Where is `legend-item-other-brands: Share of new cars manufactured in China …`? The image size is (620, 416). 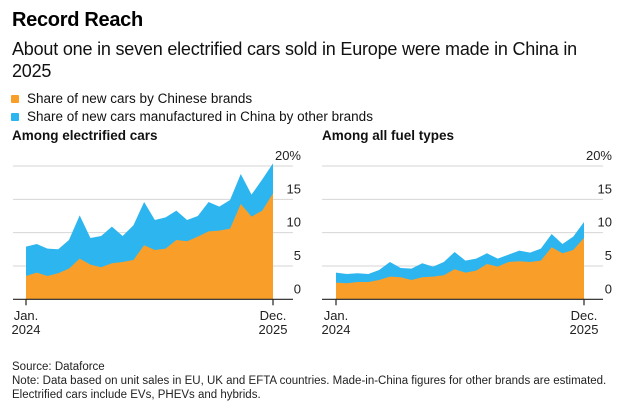
legend-item-other-brands: Share of new cars manufactured in China … is located at coordinates (192, 117).